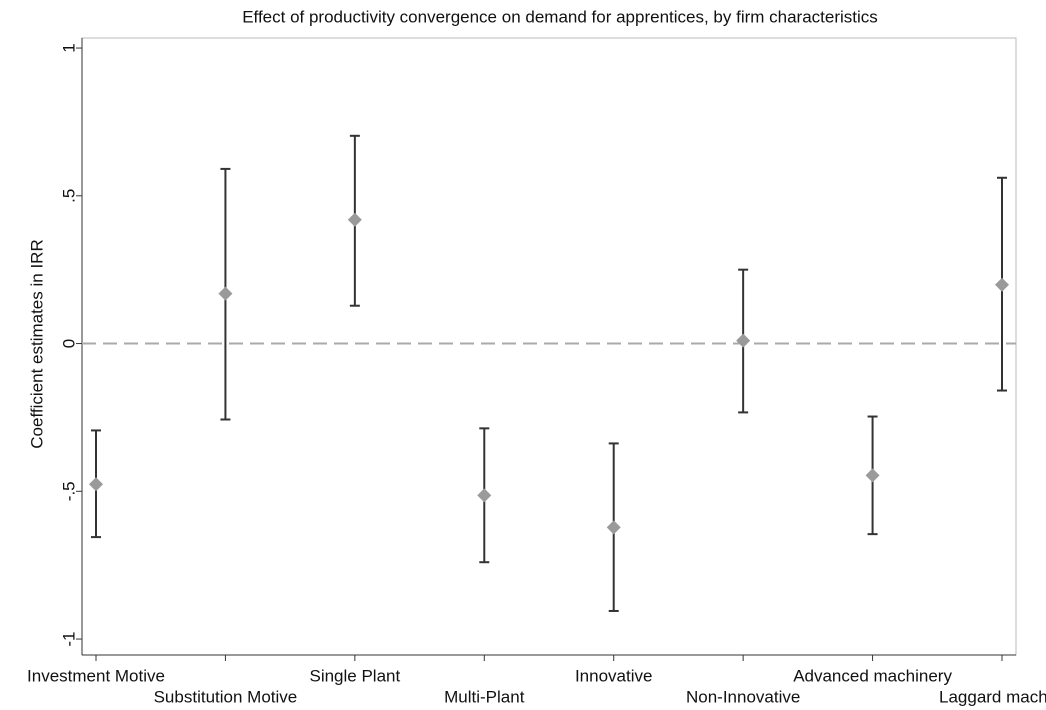 This screenshot has height=710, width=1046. What do you see at coordinates (484, 696) in the screenshot?
I see `x-tick-label: Multi-Plant` at bounding box center [484, 696].